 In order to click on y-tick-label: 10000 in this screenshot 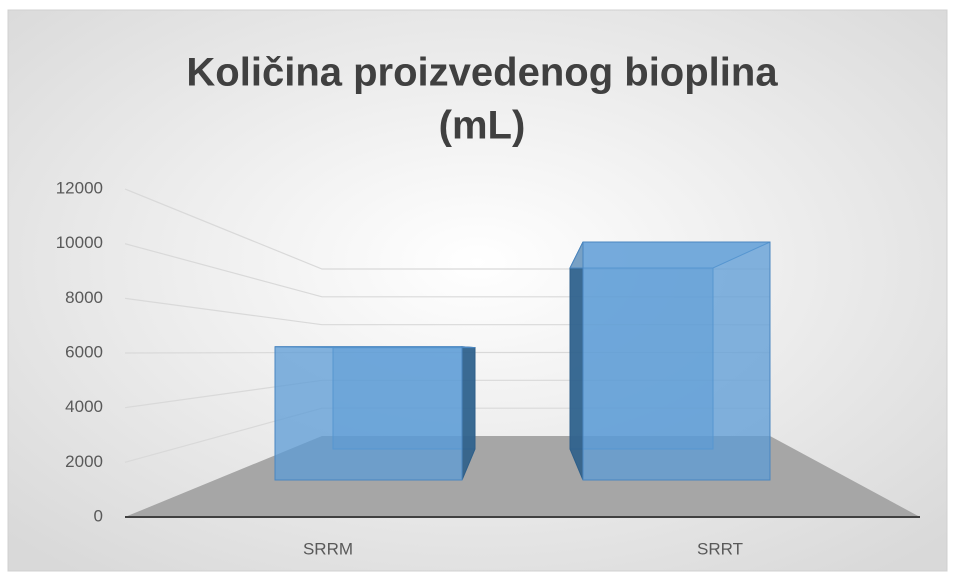, I will do `click(79, 242)`.